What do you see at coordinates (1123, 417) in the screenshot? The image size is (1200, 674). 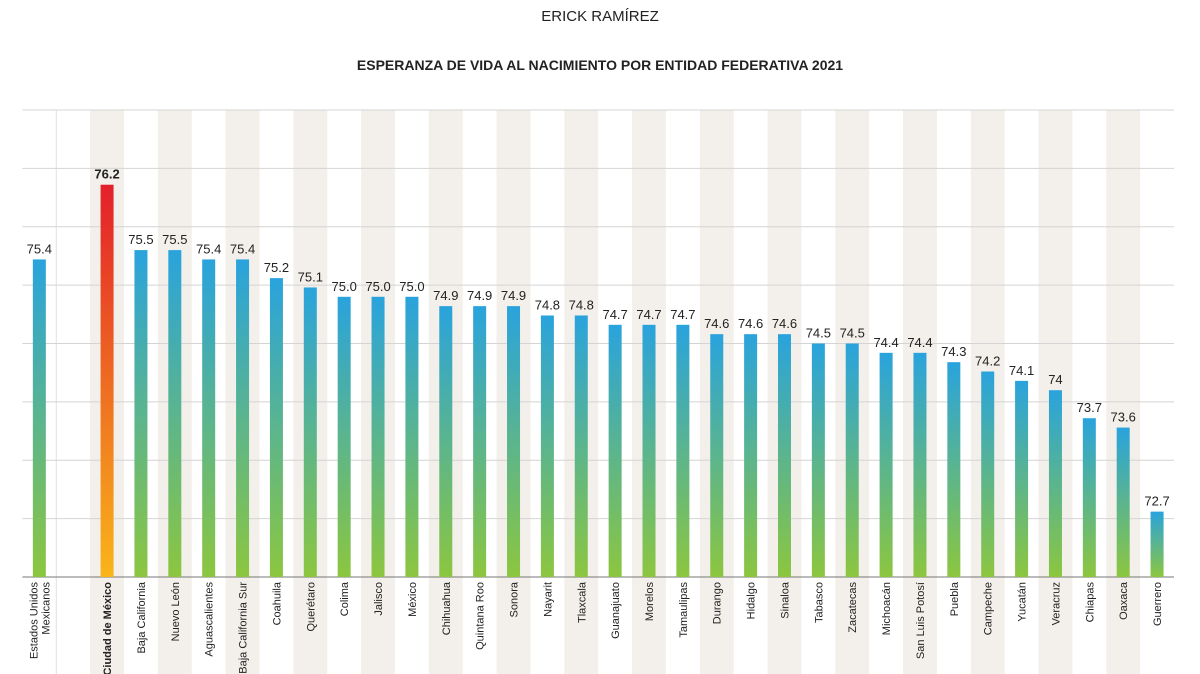 I see `value-label: 73.6` at bounding box center [1123, 417].